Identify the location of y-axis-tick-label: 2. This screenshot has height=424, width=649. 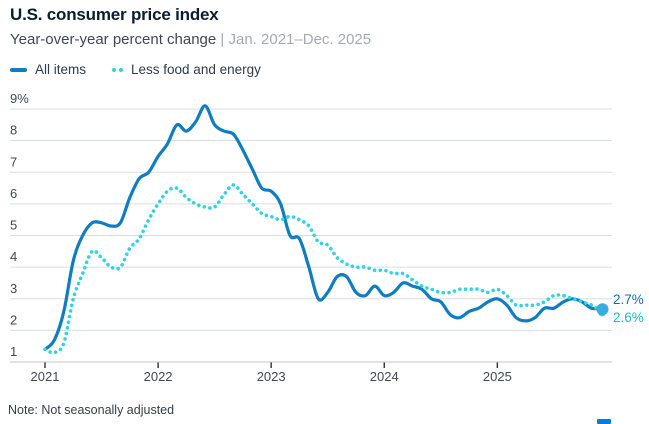
(13, 319).